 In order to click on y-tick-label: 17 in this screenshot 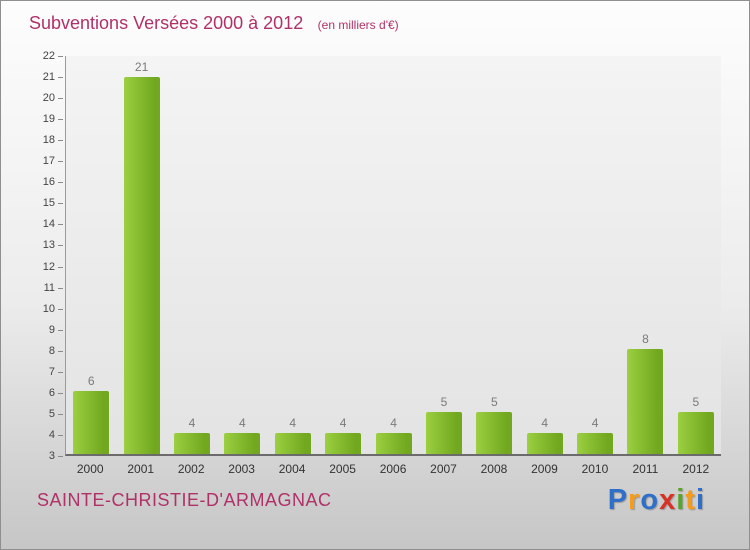, I will do `click(42, 161)`.